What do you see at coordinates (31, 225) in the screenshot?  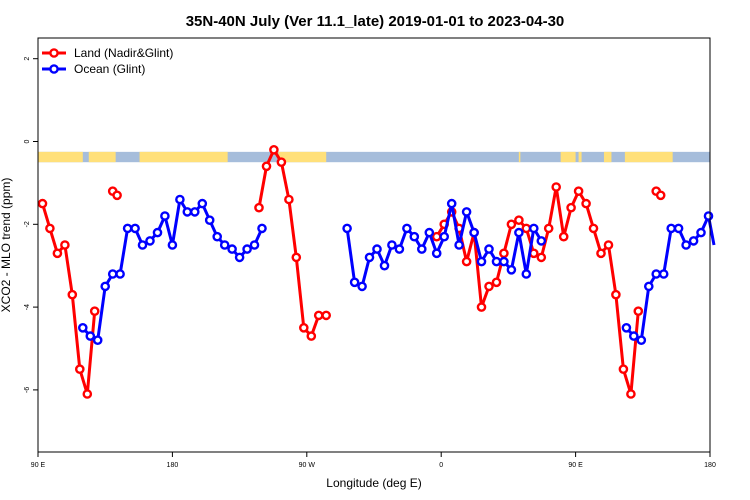 I see `y-axis: 2 0 -2 -4 -6` at bounding box center [31, 225].